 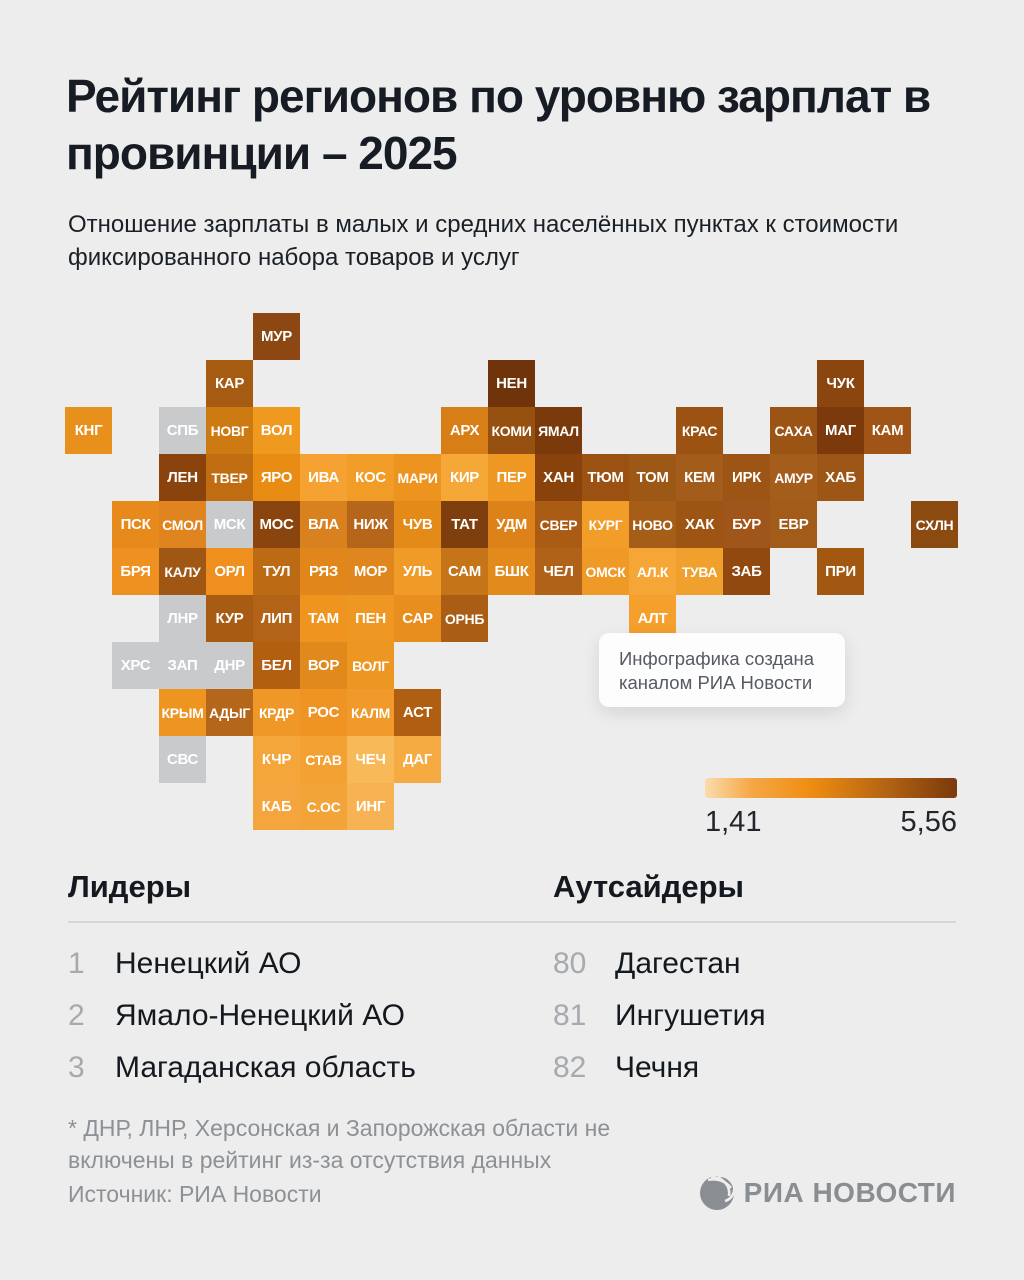 I want to click on map-tile-ЛНР: ЛНР, so click(x=182, y=618).